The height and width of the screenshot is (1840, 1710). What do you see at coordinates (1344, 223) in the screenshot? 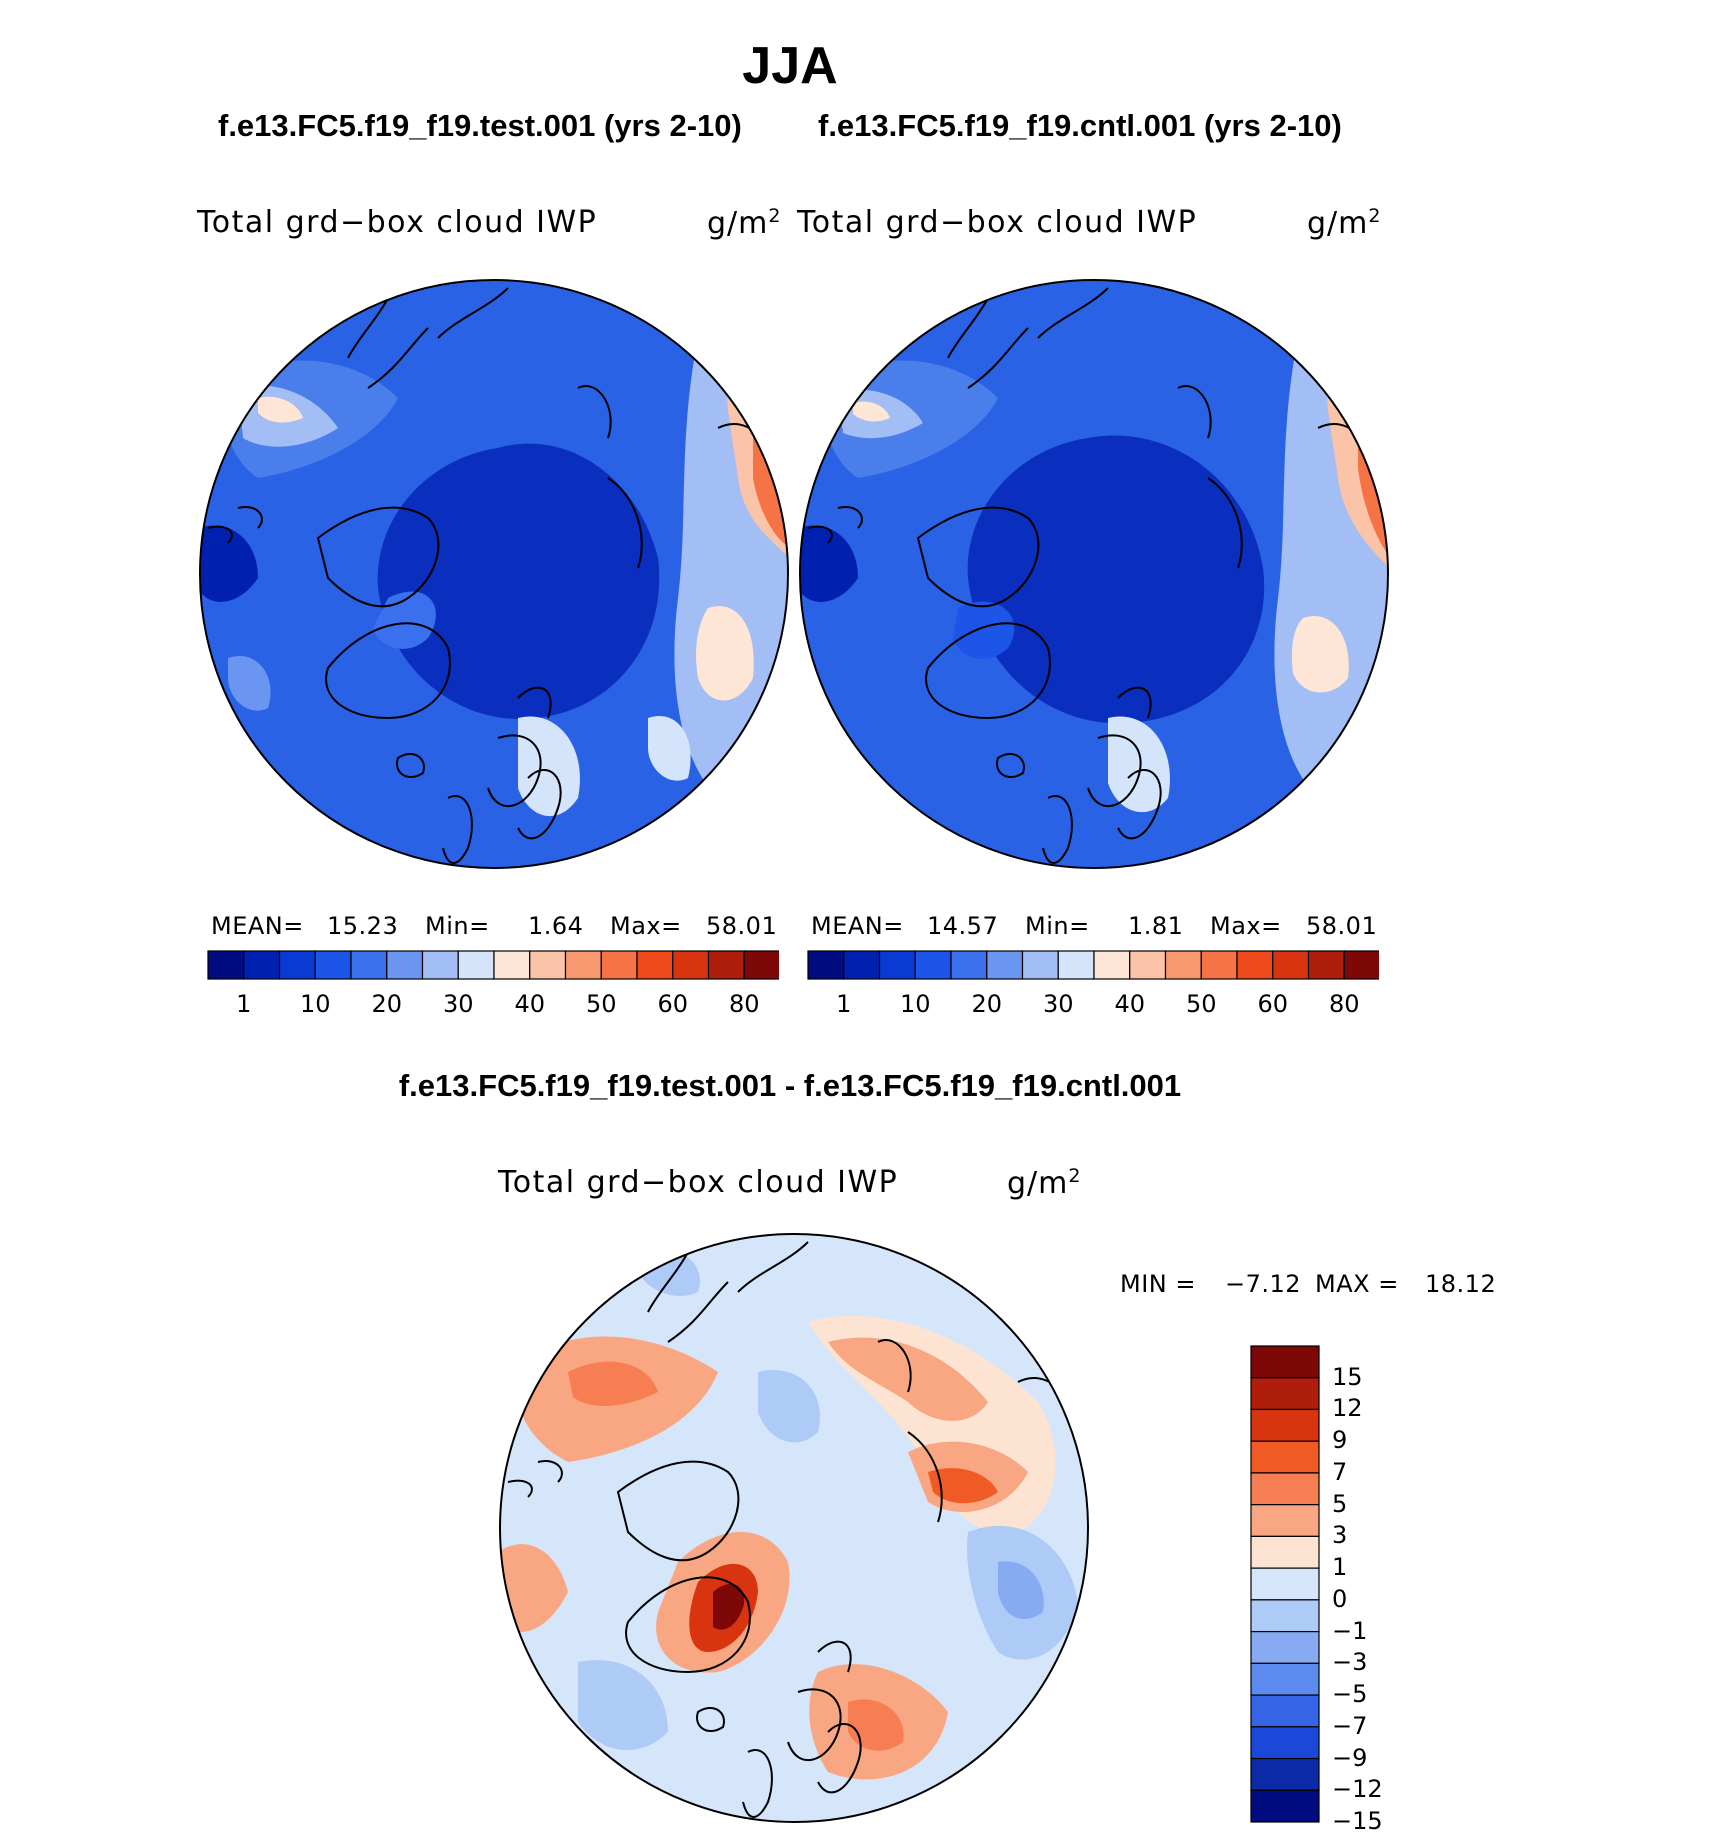
I see `units-label-control: g/m2` at bounding box center [1344, 223].